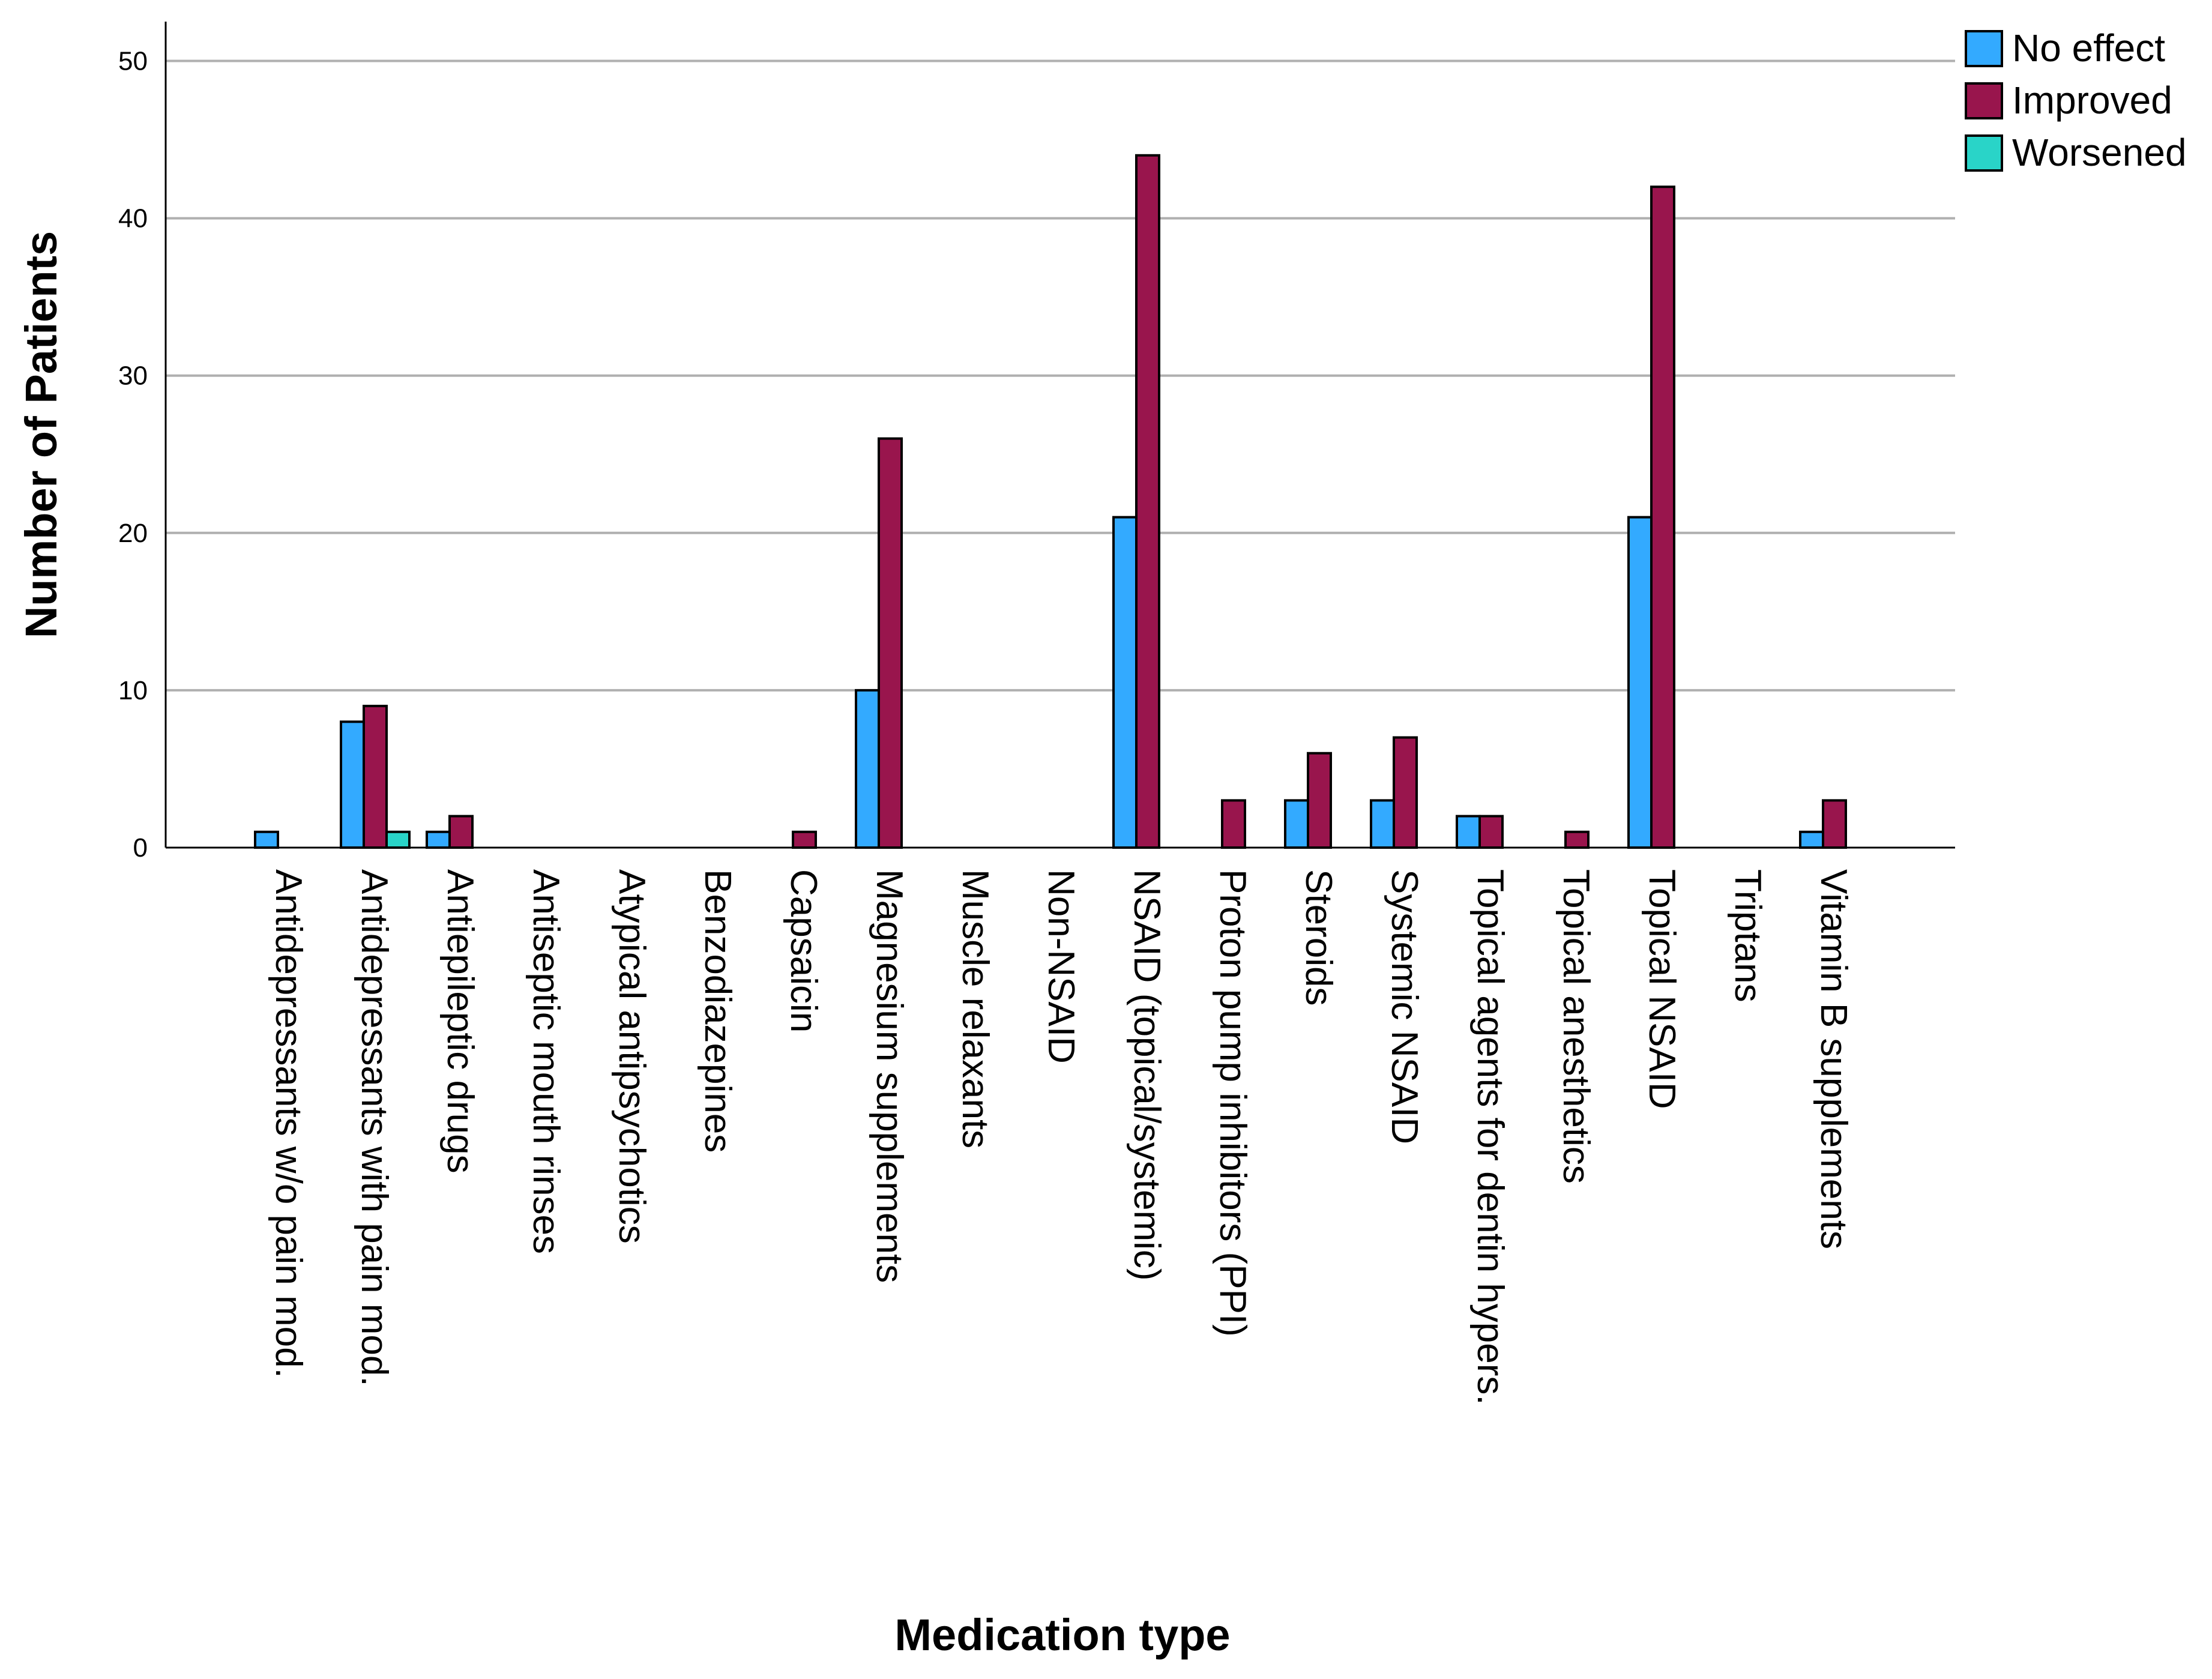 Image resolution: width=2212 pixels, height=1679 pixels. I want to click on y-tick-labels: 0 10 20 30 40 50, so click(133, 455).